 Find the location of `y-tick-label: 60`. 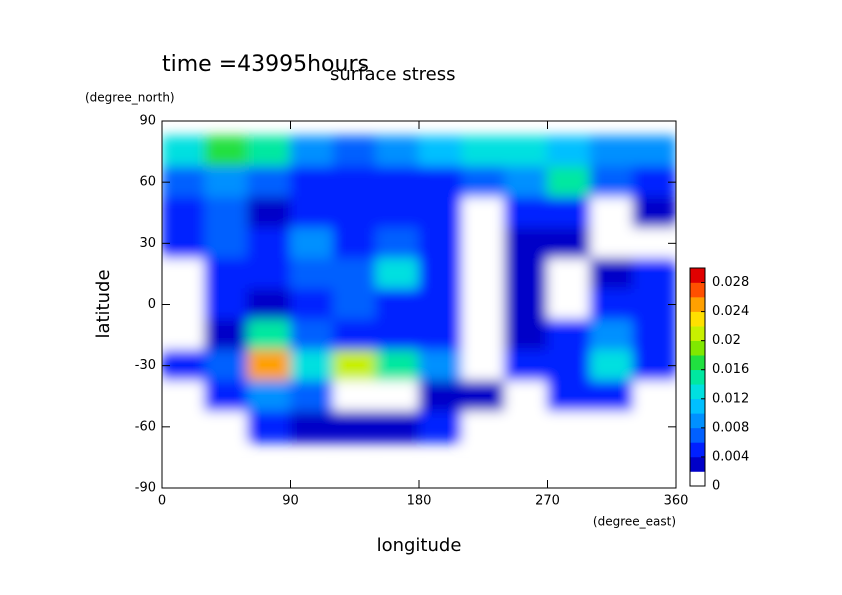

y-tick-label: 60 is located at coordinates (147, 182).